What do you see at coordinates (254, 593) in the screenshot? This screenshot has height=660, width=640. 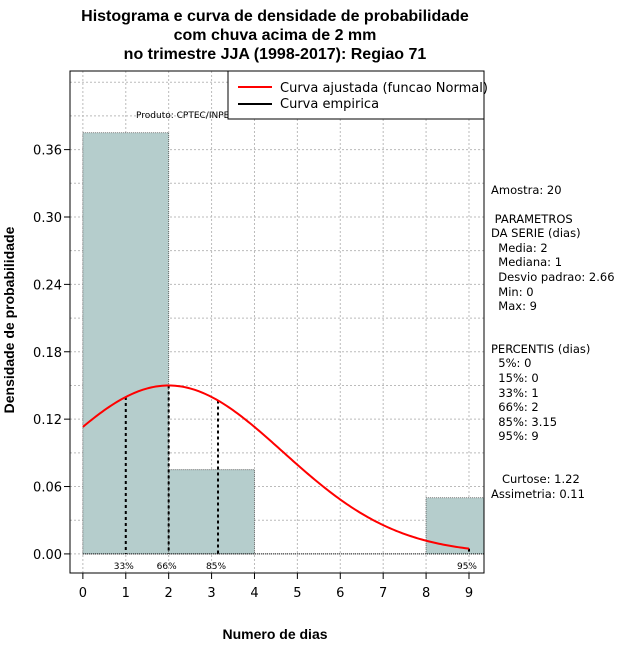 I see `x-tick-label: 4` at bounding box center [254, 593].